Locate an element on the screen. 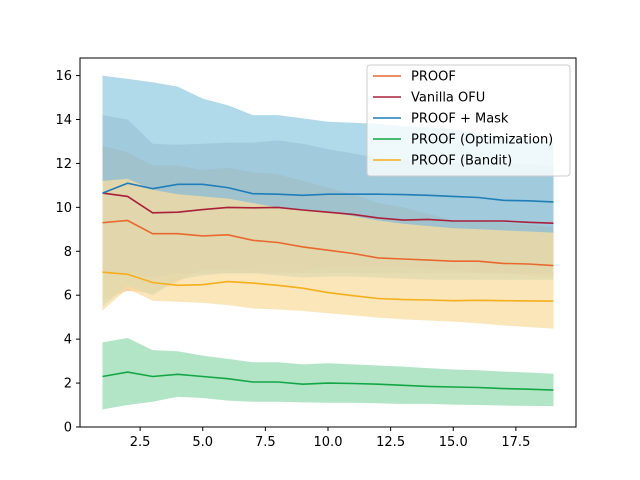 The height and width of the screenshot is (480, 640). line-vanilla-ofu is located at coordinates (328, 208).